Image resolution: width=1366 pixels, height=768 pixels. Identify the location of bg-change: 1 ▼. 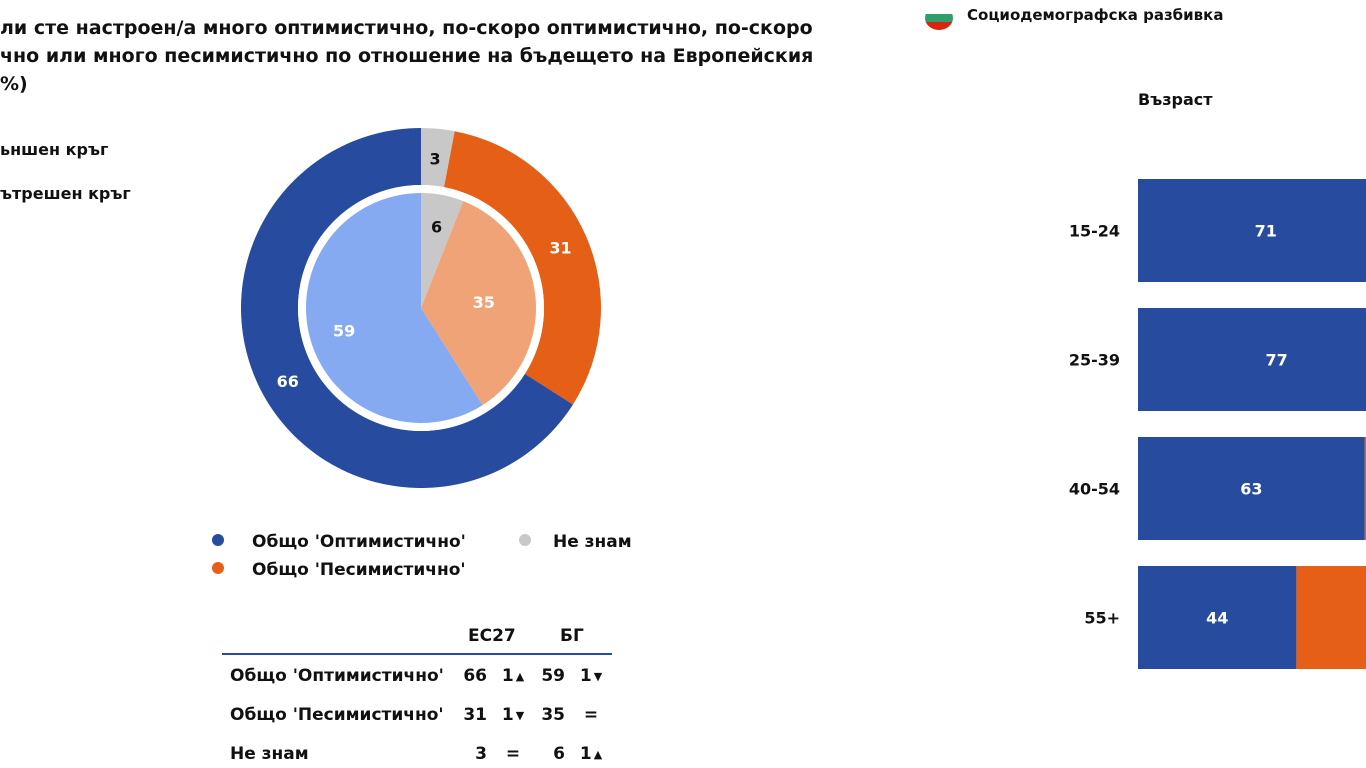
(591, 676).